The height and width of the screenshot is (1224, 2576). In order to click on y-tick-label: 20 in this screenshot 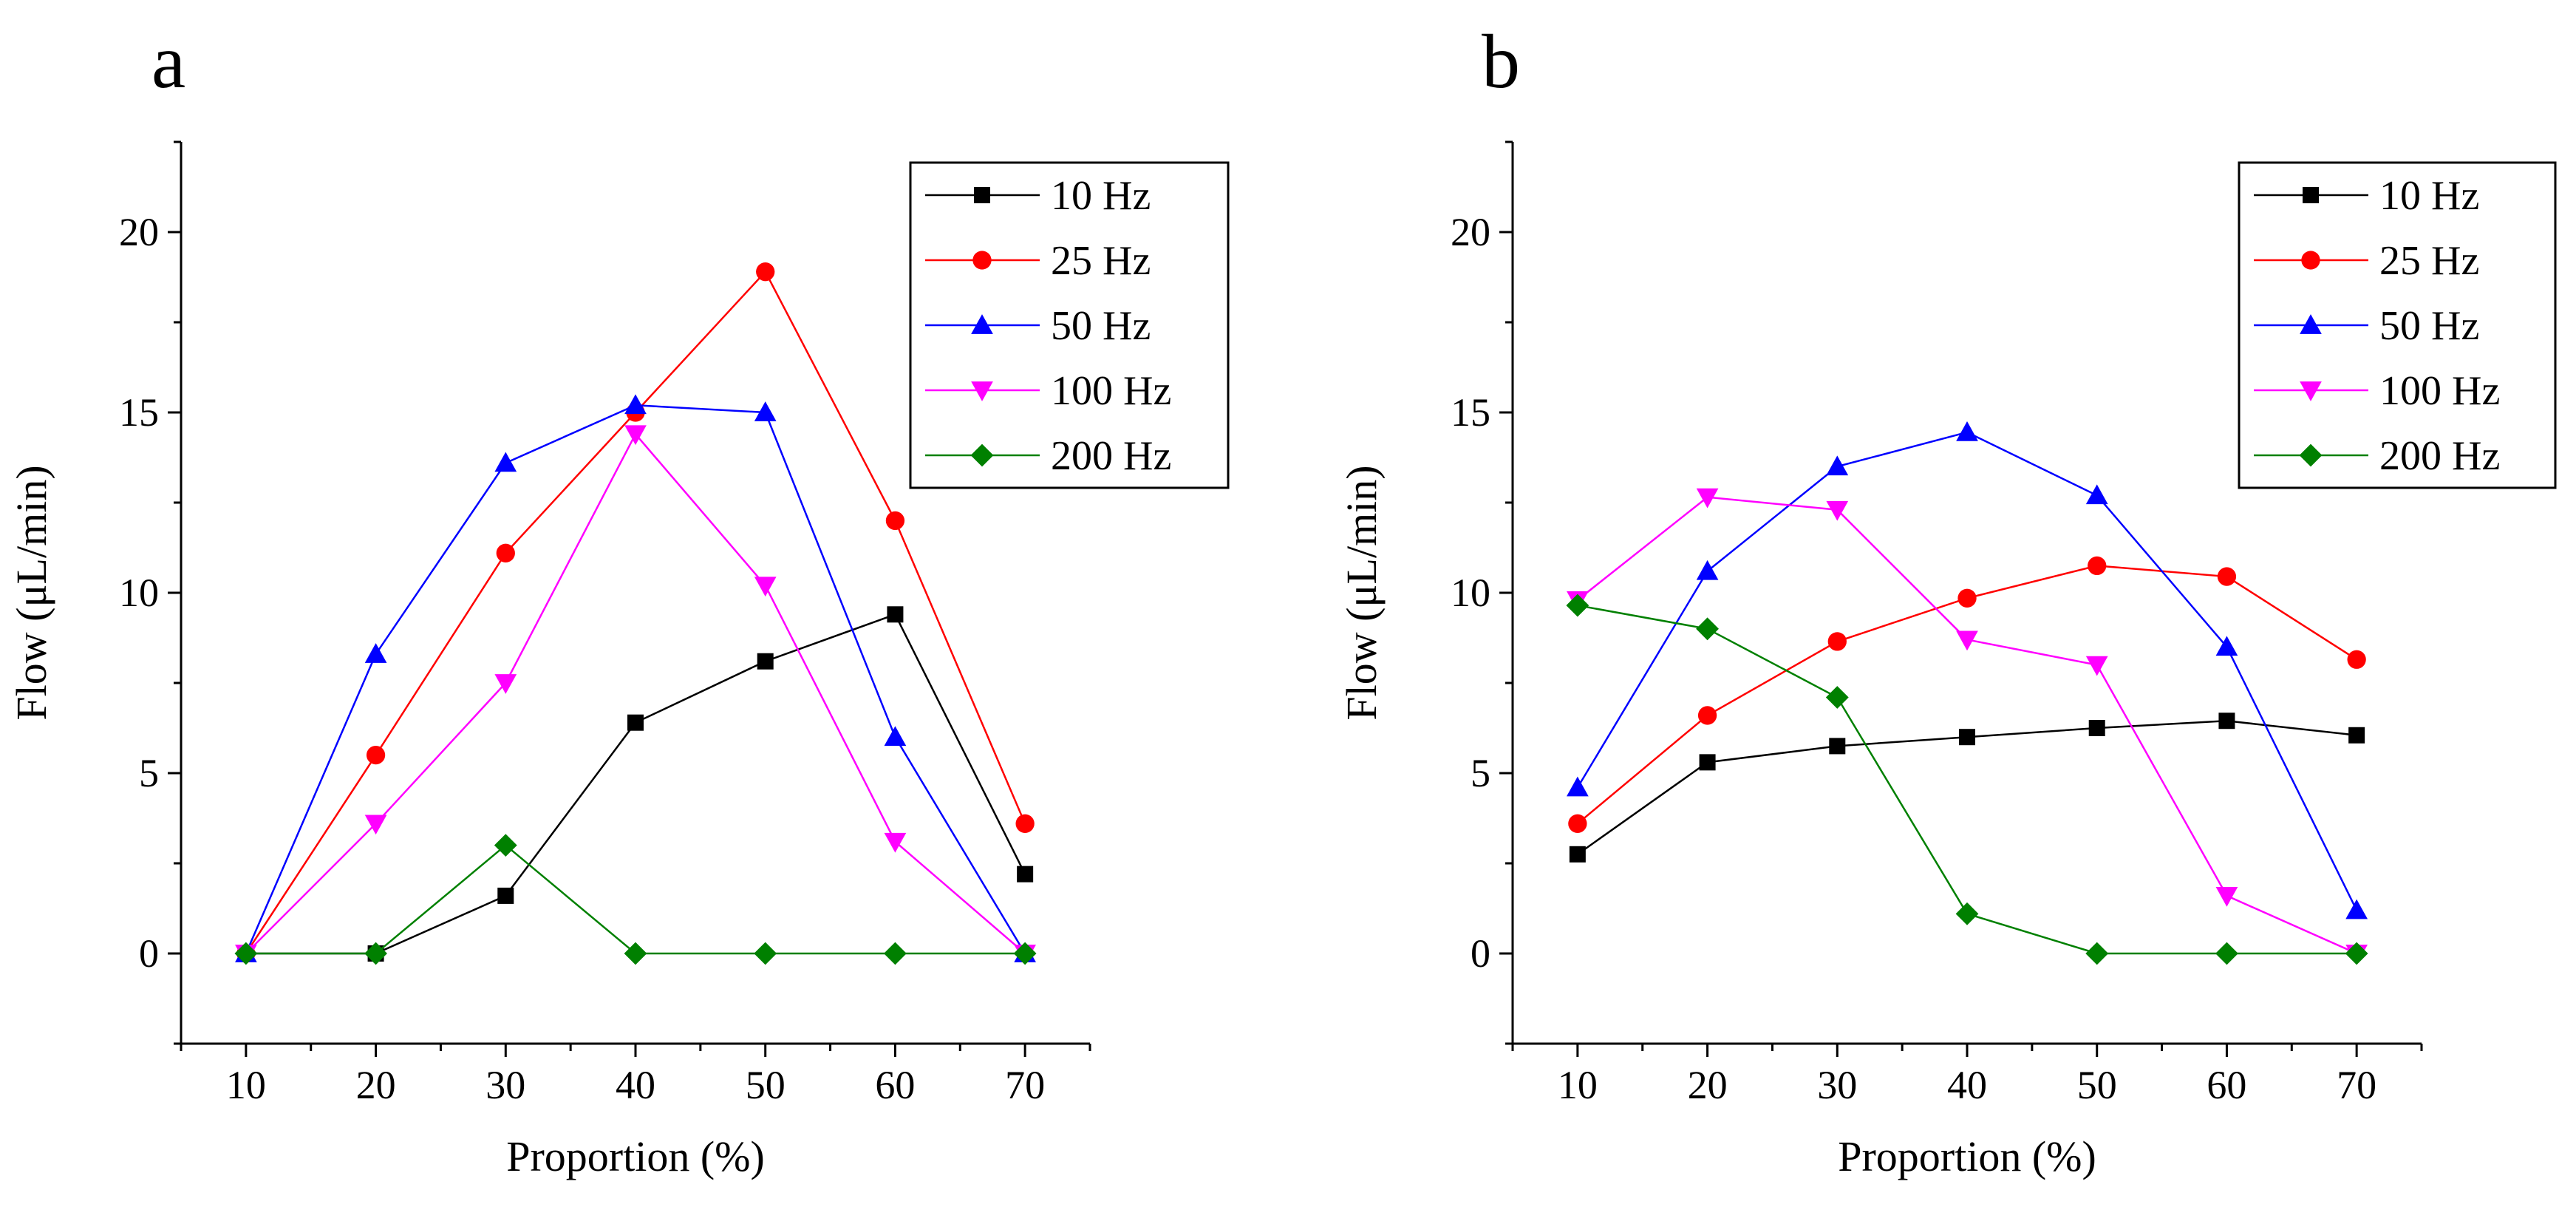, I will do `click(139, 232)`.